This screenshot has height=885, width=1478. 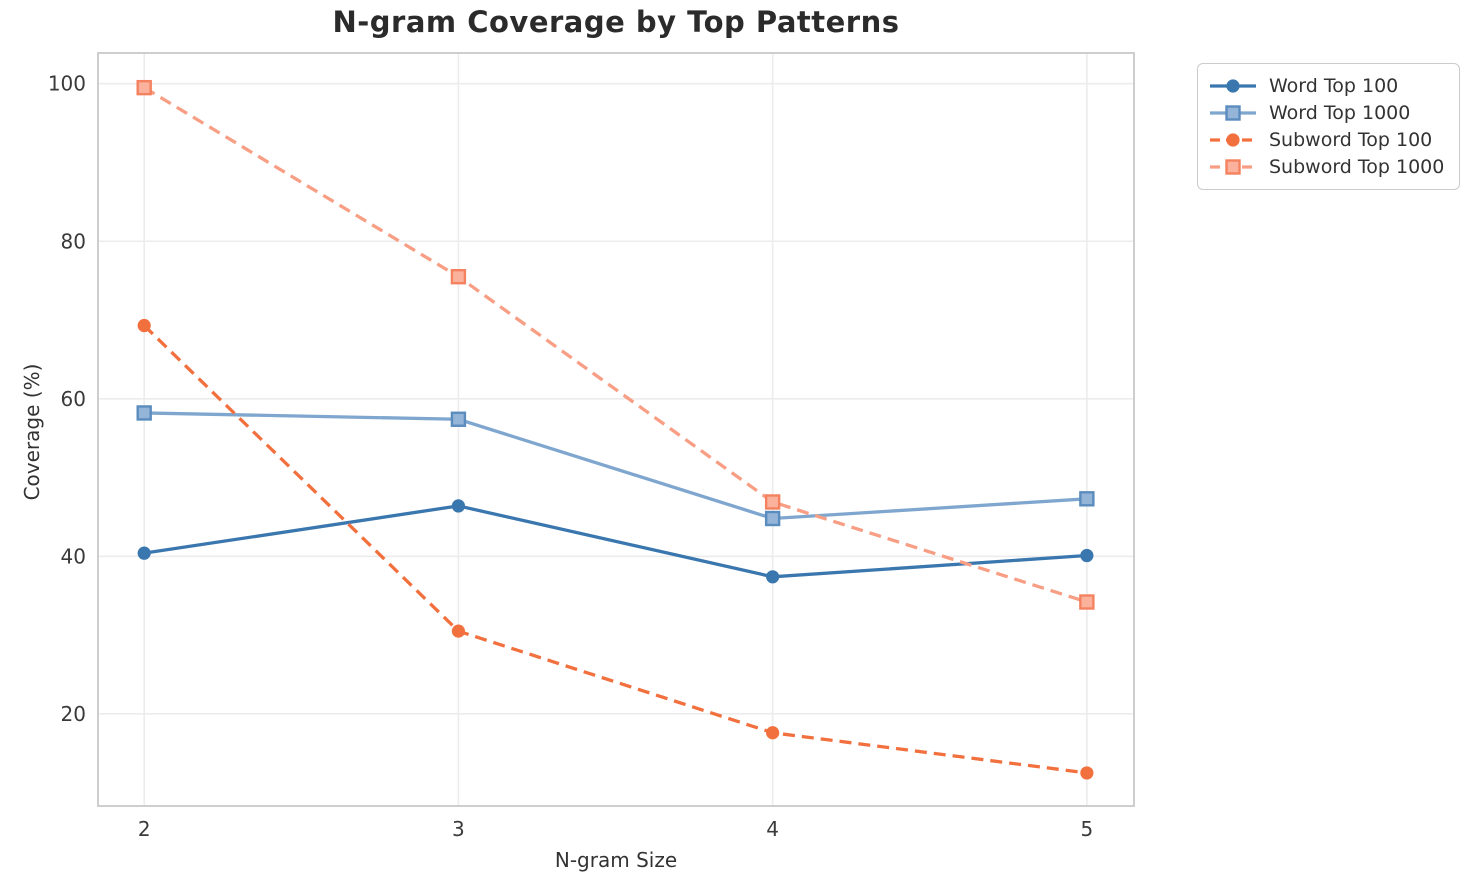 I want to click on y-axis-label: Coverage (%), so click(x=32, y=432).